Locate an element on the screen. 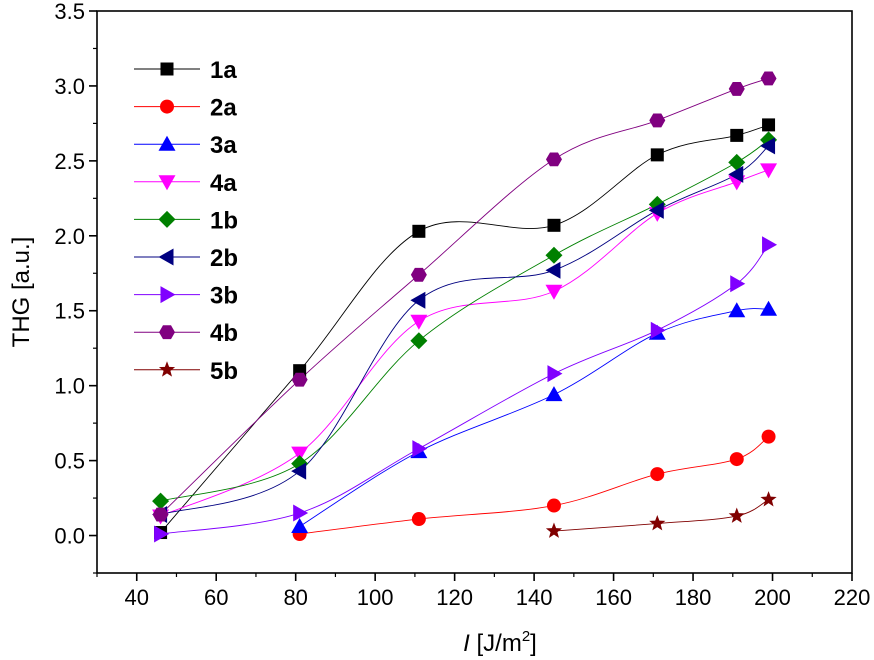 The height and width of the screenshot is (660, 874). x-axis-label-unit: [J/m is located at coordinates (496, 643).